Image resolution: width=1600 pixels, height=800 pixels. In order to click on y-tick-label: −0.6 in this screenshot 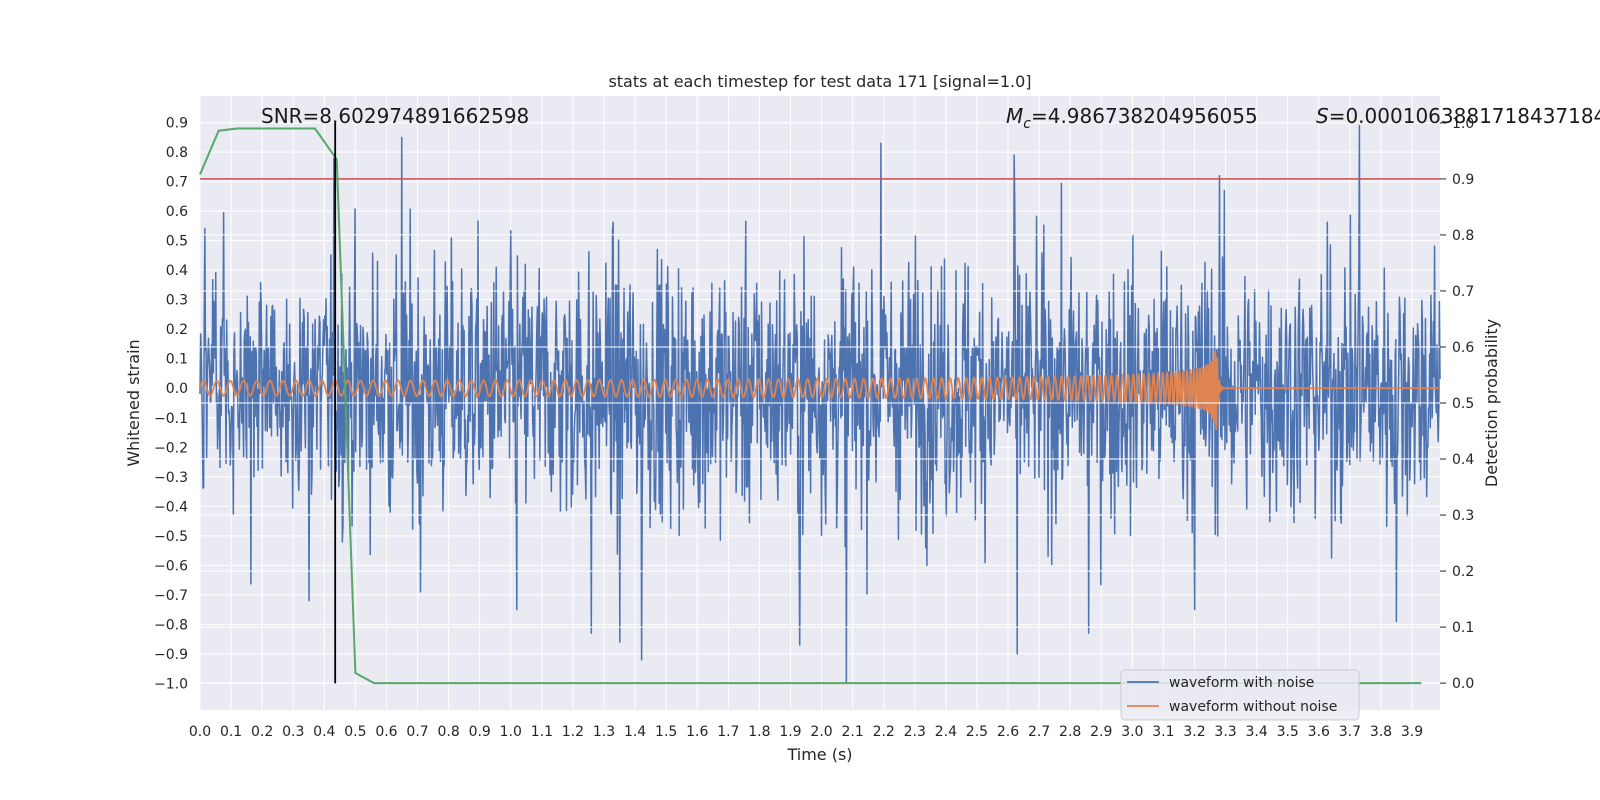, I will do `click(171, 566)`.